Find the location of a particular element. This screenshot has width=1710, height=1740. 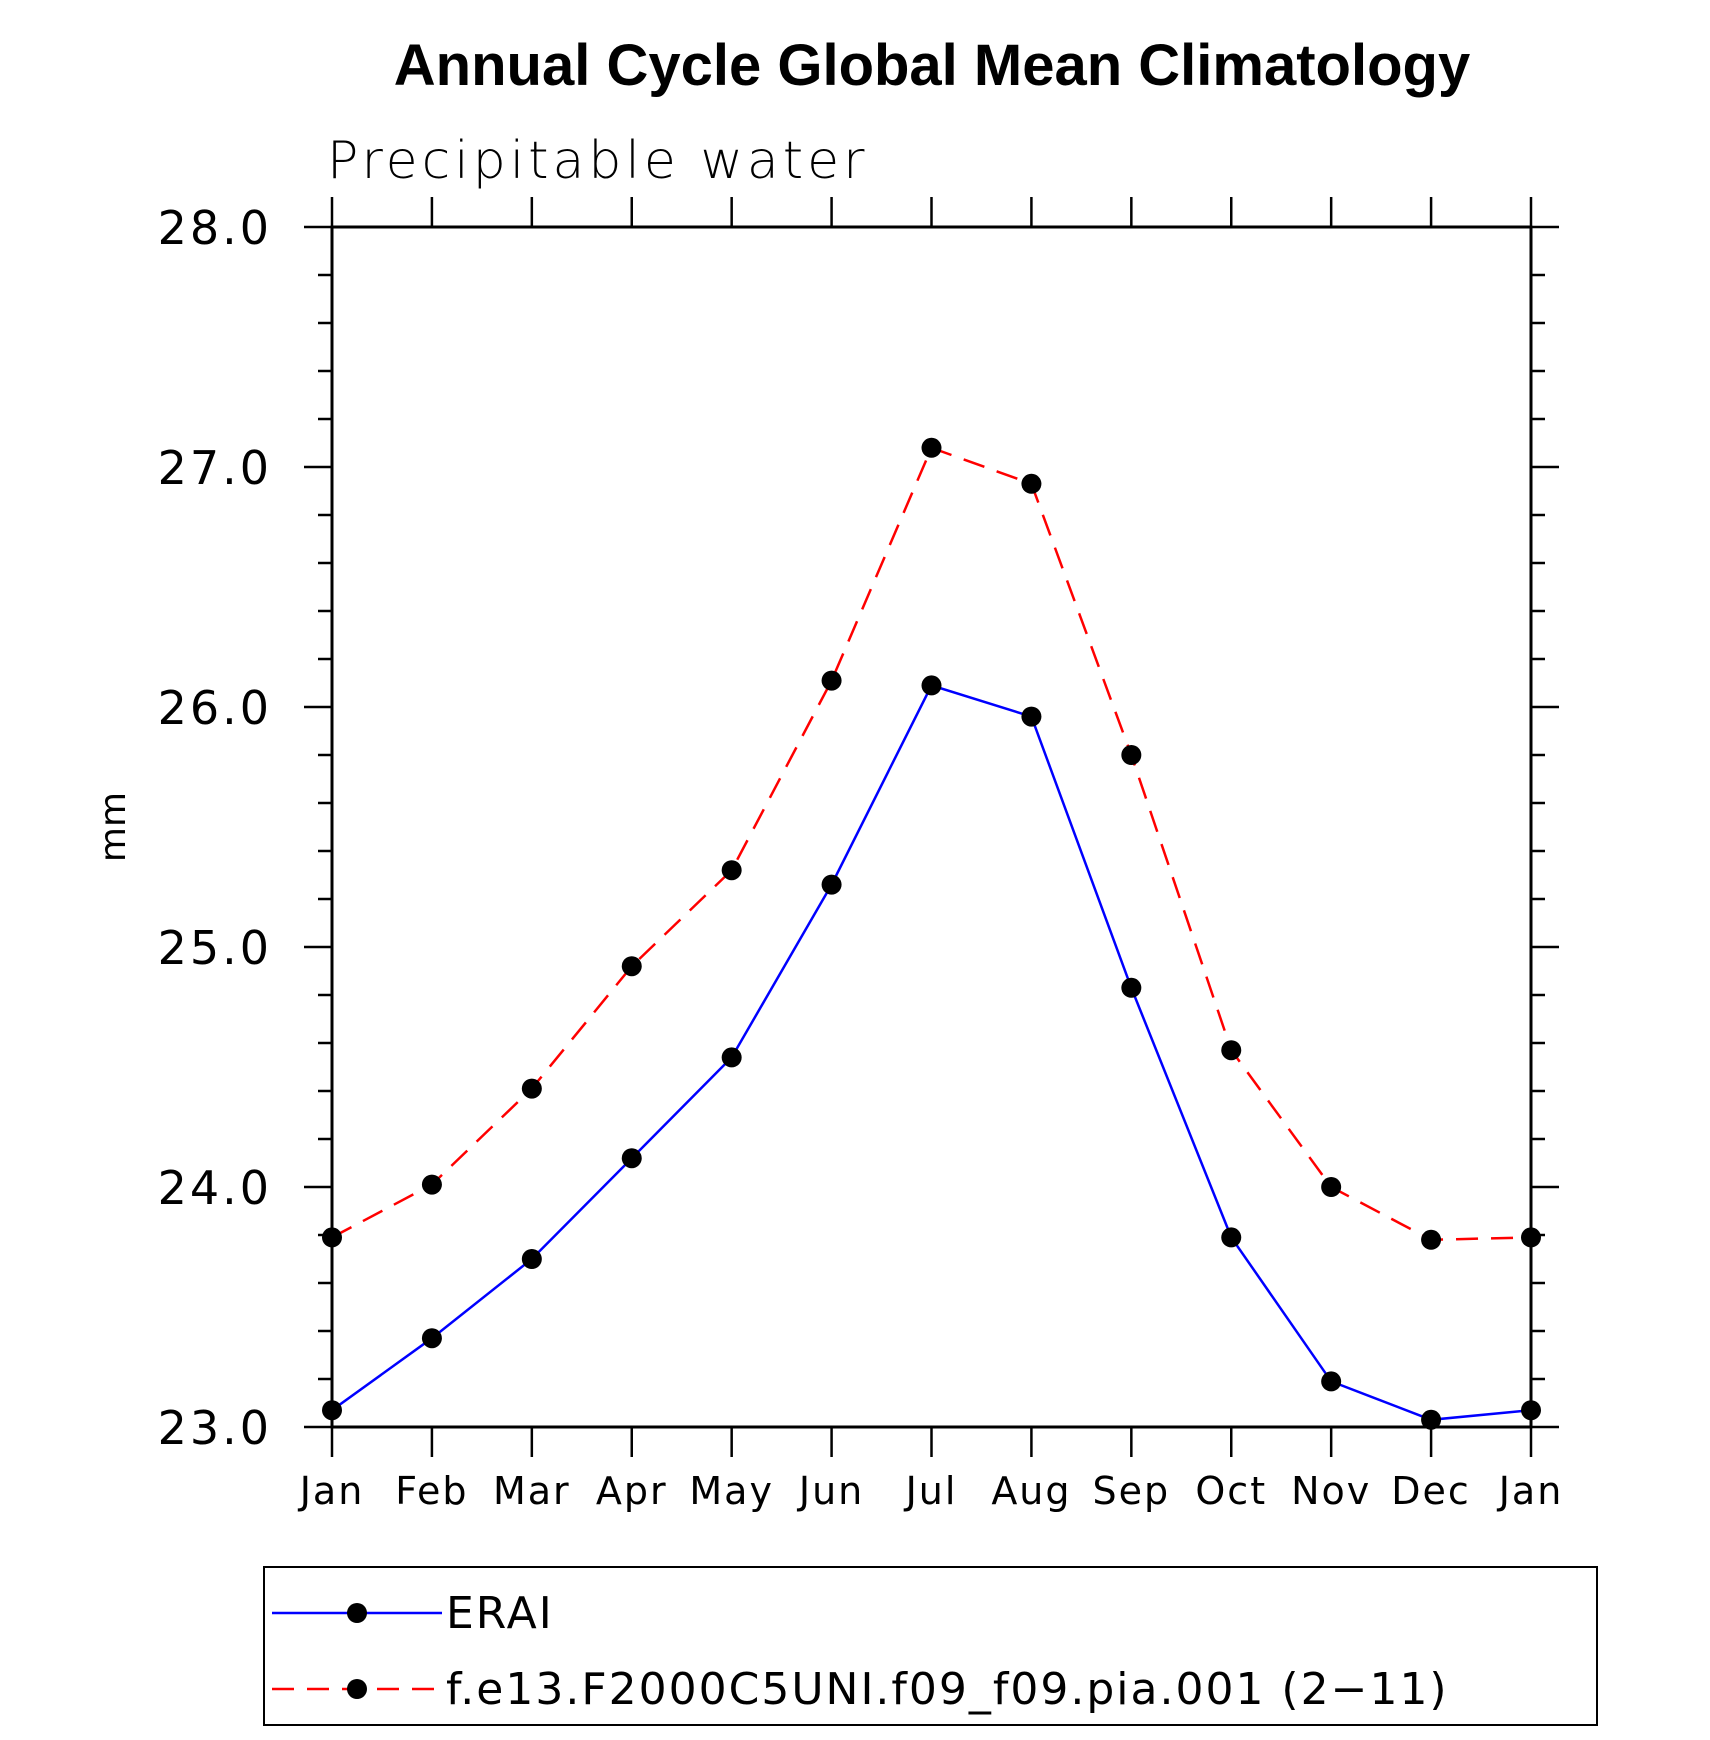

x-tick-label: Mar is located at coordinates (532, 1491).